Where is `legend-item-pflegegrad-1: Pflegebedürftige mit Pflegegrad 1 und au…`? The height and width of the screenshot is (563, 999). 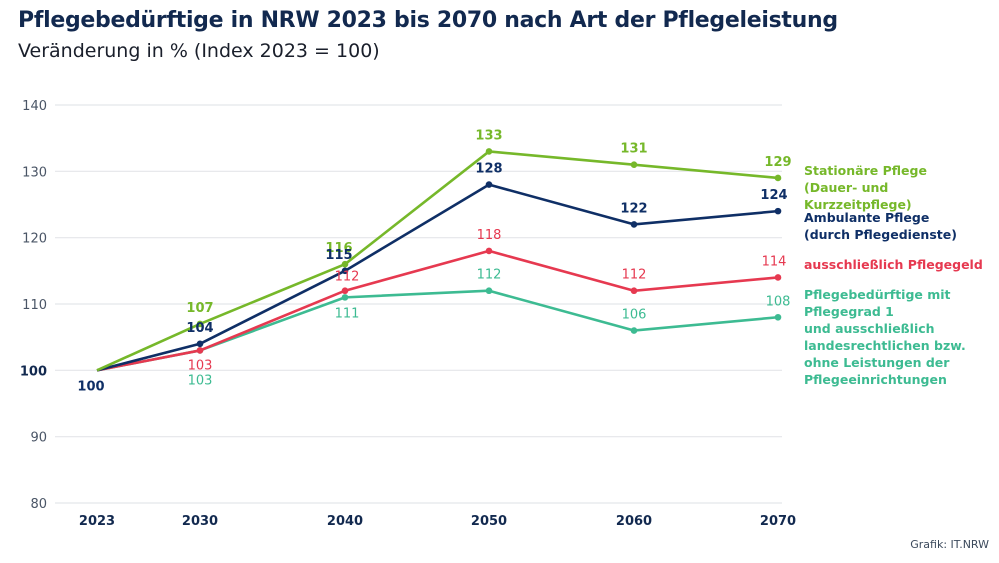
legend-item-pflegegrad-1: Pflegebedürftige mit Pflegegrad 1 und au… is located at coordinates (885, 337).